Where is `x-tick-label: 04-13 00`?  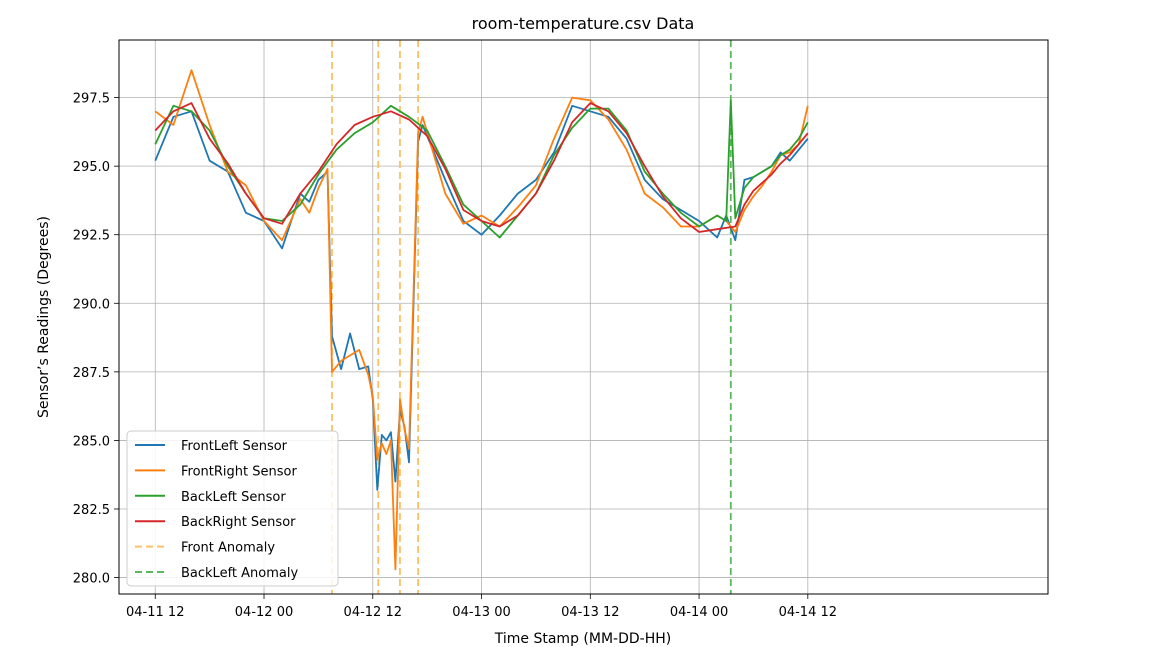
x-tick-label: 04-13 00 is located at coordinates (481, 612).